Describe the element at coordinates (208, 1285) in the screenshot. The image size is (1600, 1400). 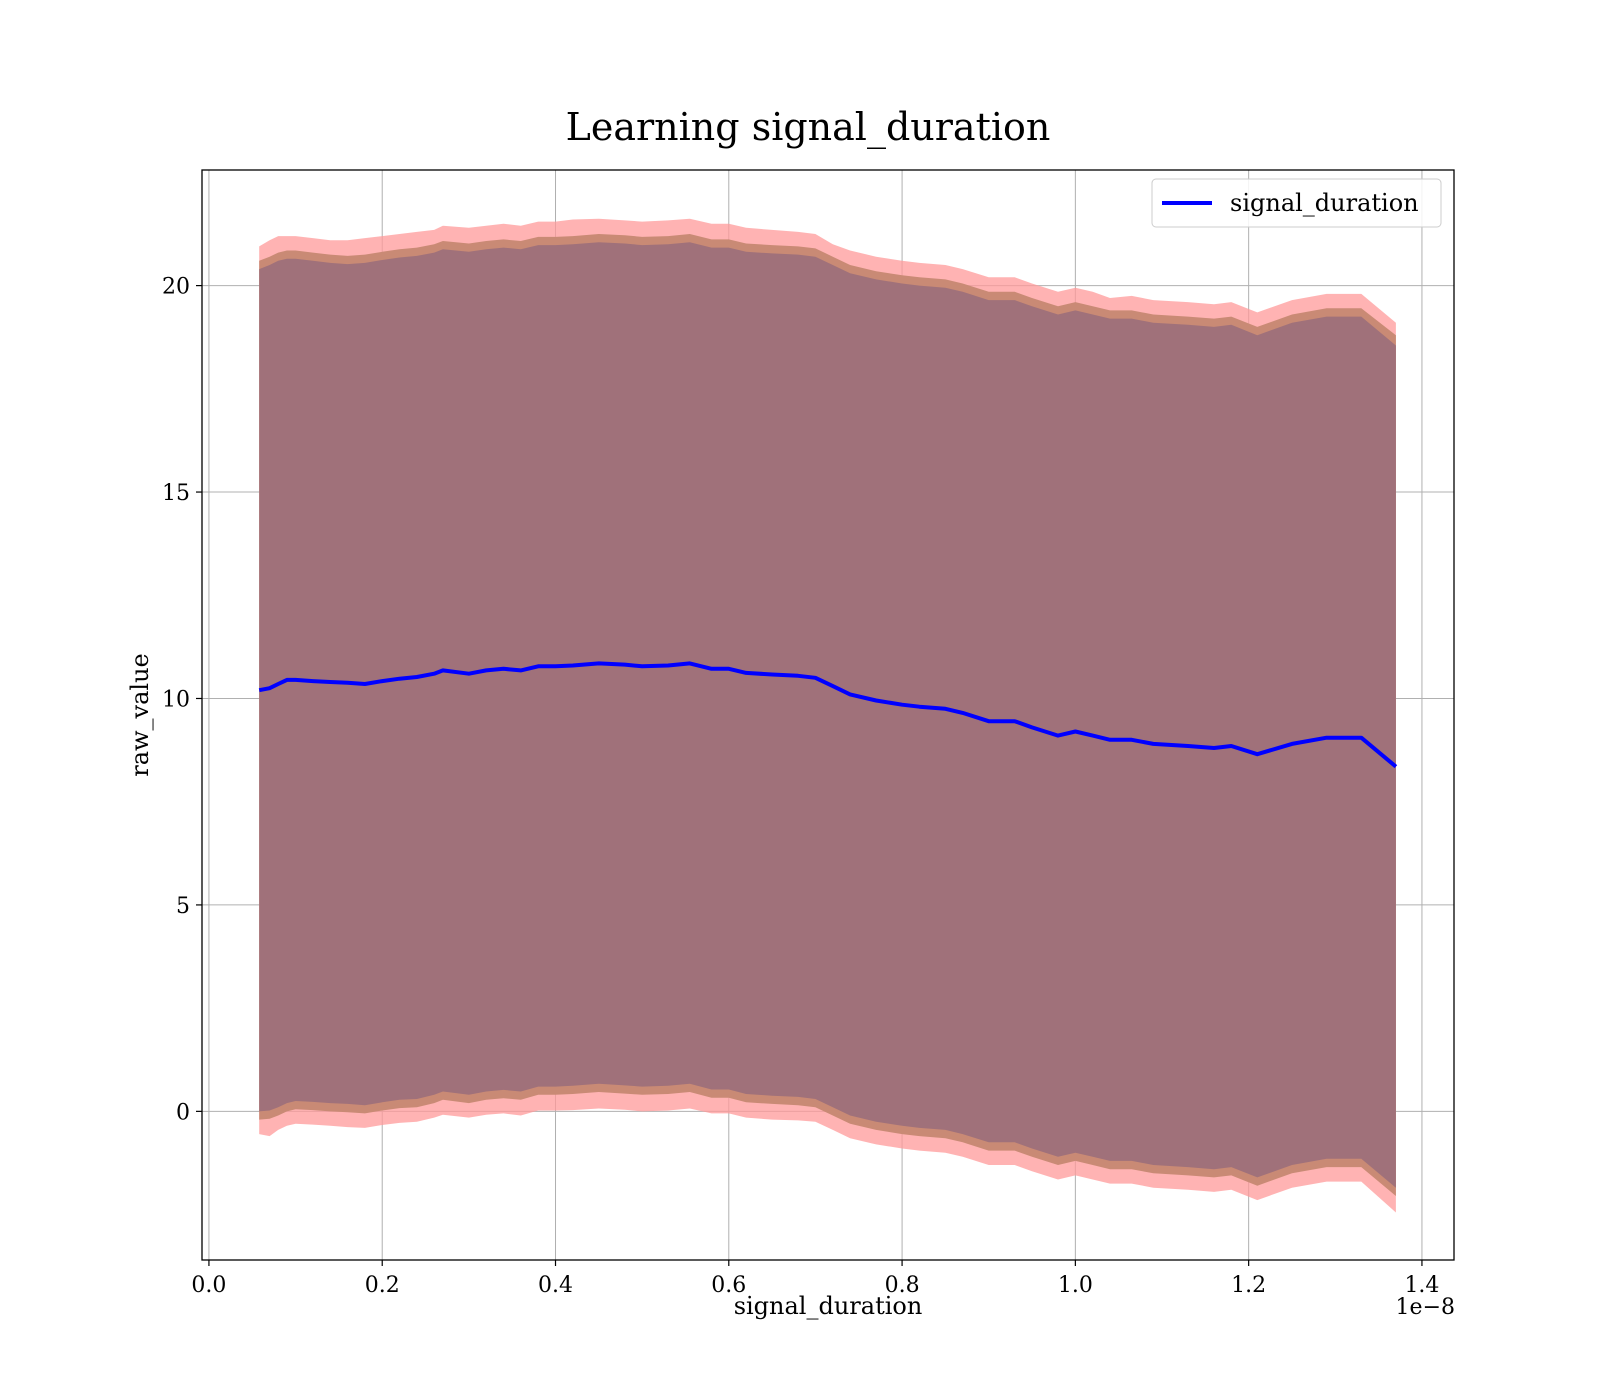
I see `x-tick-label: 0.0` at that location.